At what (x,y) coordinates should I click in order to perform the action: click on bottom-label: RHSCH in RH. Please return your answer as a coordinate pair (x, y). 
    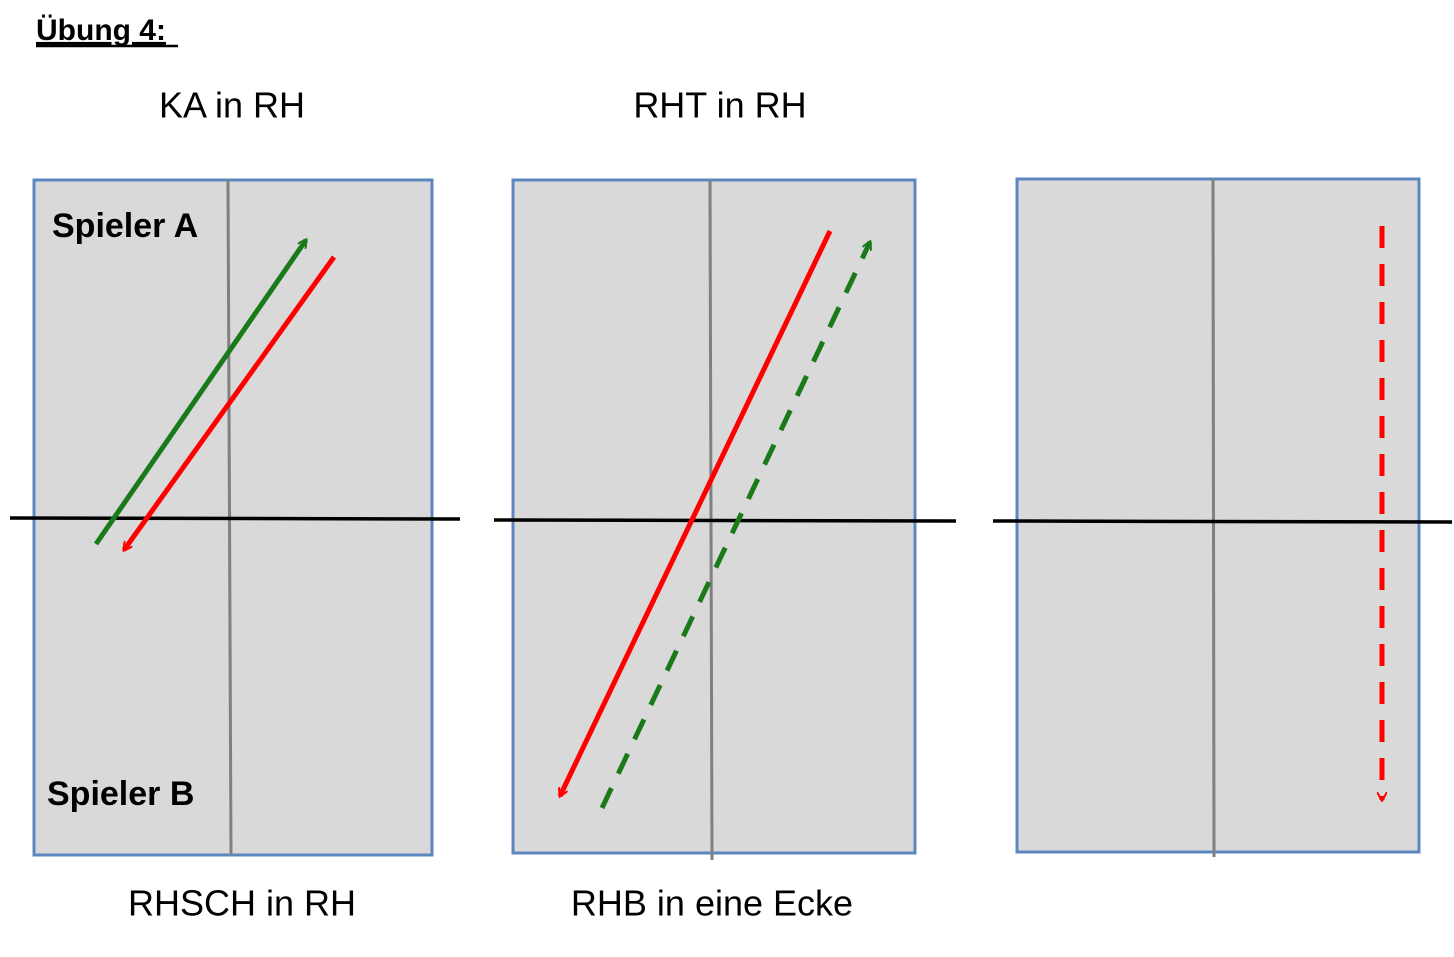
    Looking at the image, I should click on (242, 903).